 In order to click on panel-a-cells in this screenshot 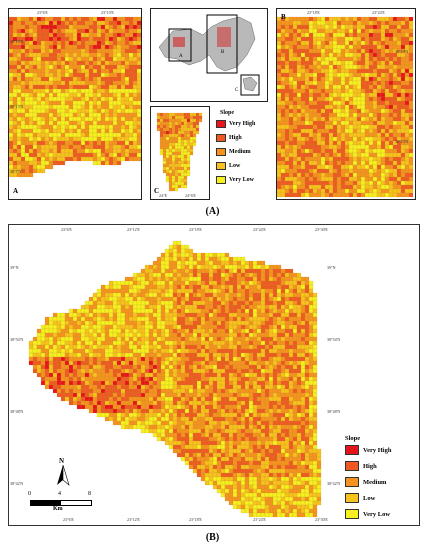, I will do `click(75, 97)`.